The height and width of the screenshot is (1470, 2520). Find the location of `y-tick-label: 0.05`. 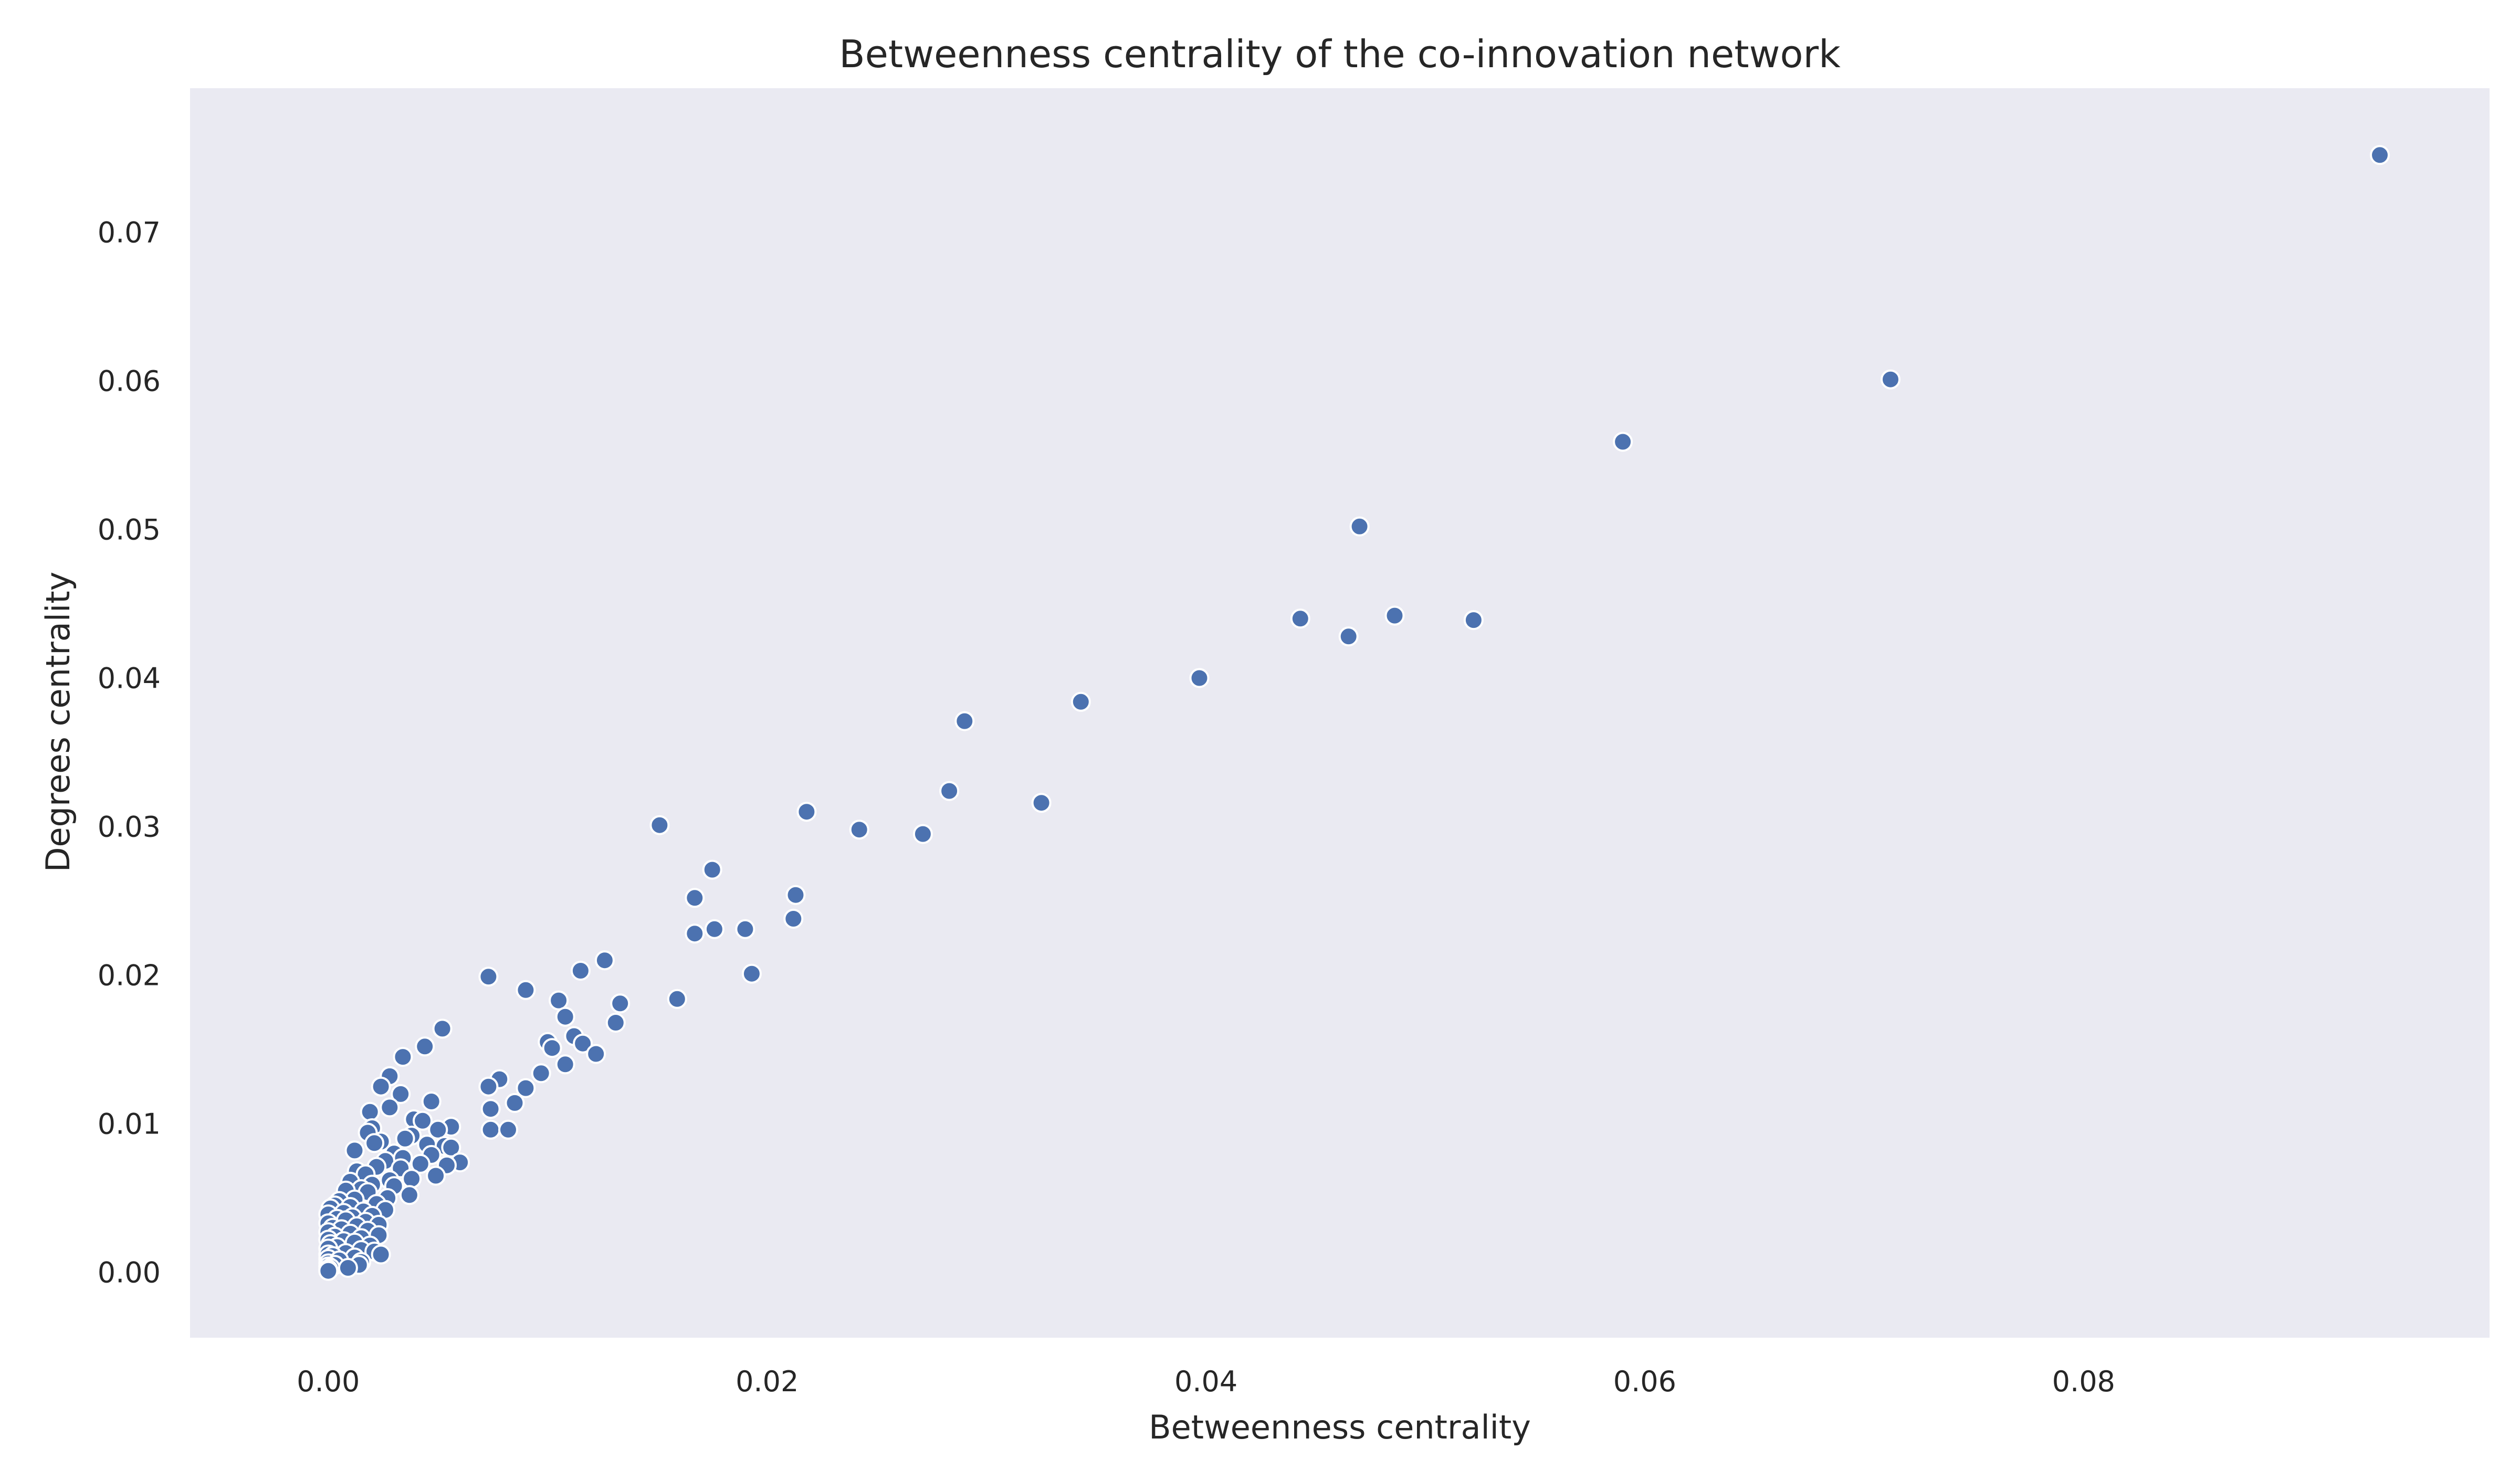

y-tick-label: 0.05 is located at coordinates (129, 530).